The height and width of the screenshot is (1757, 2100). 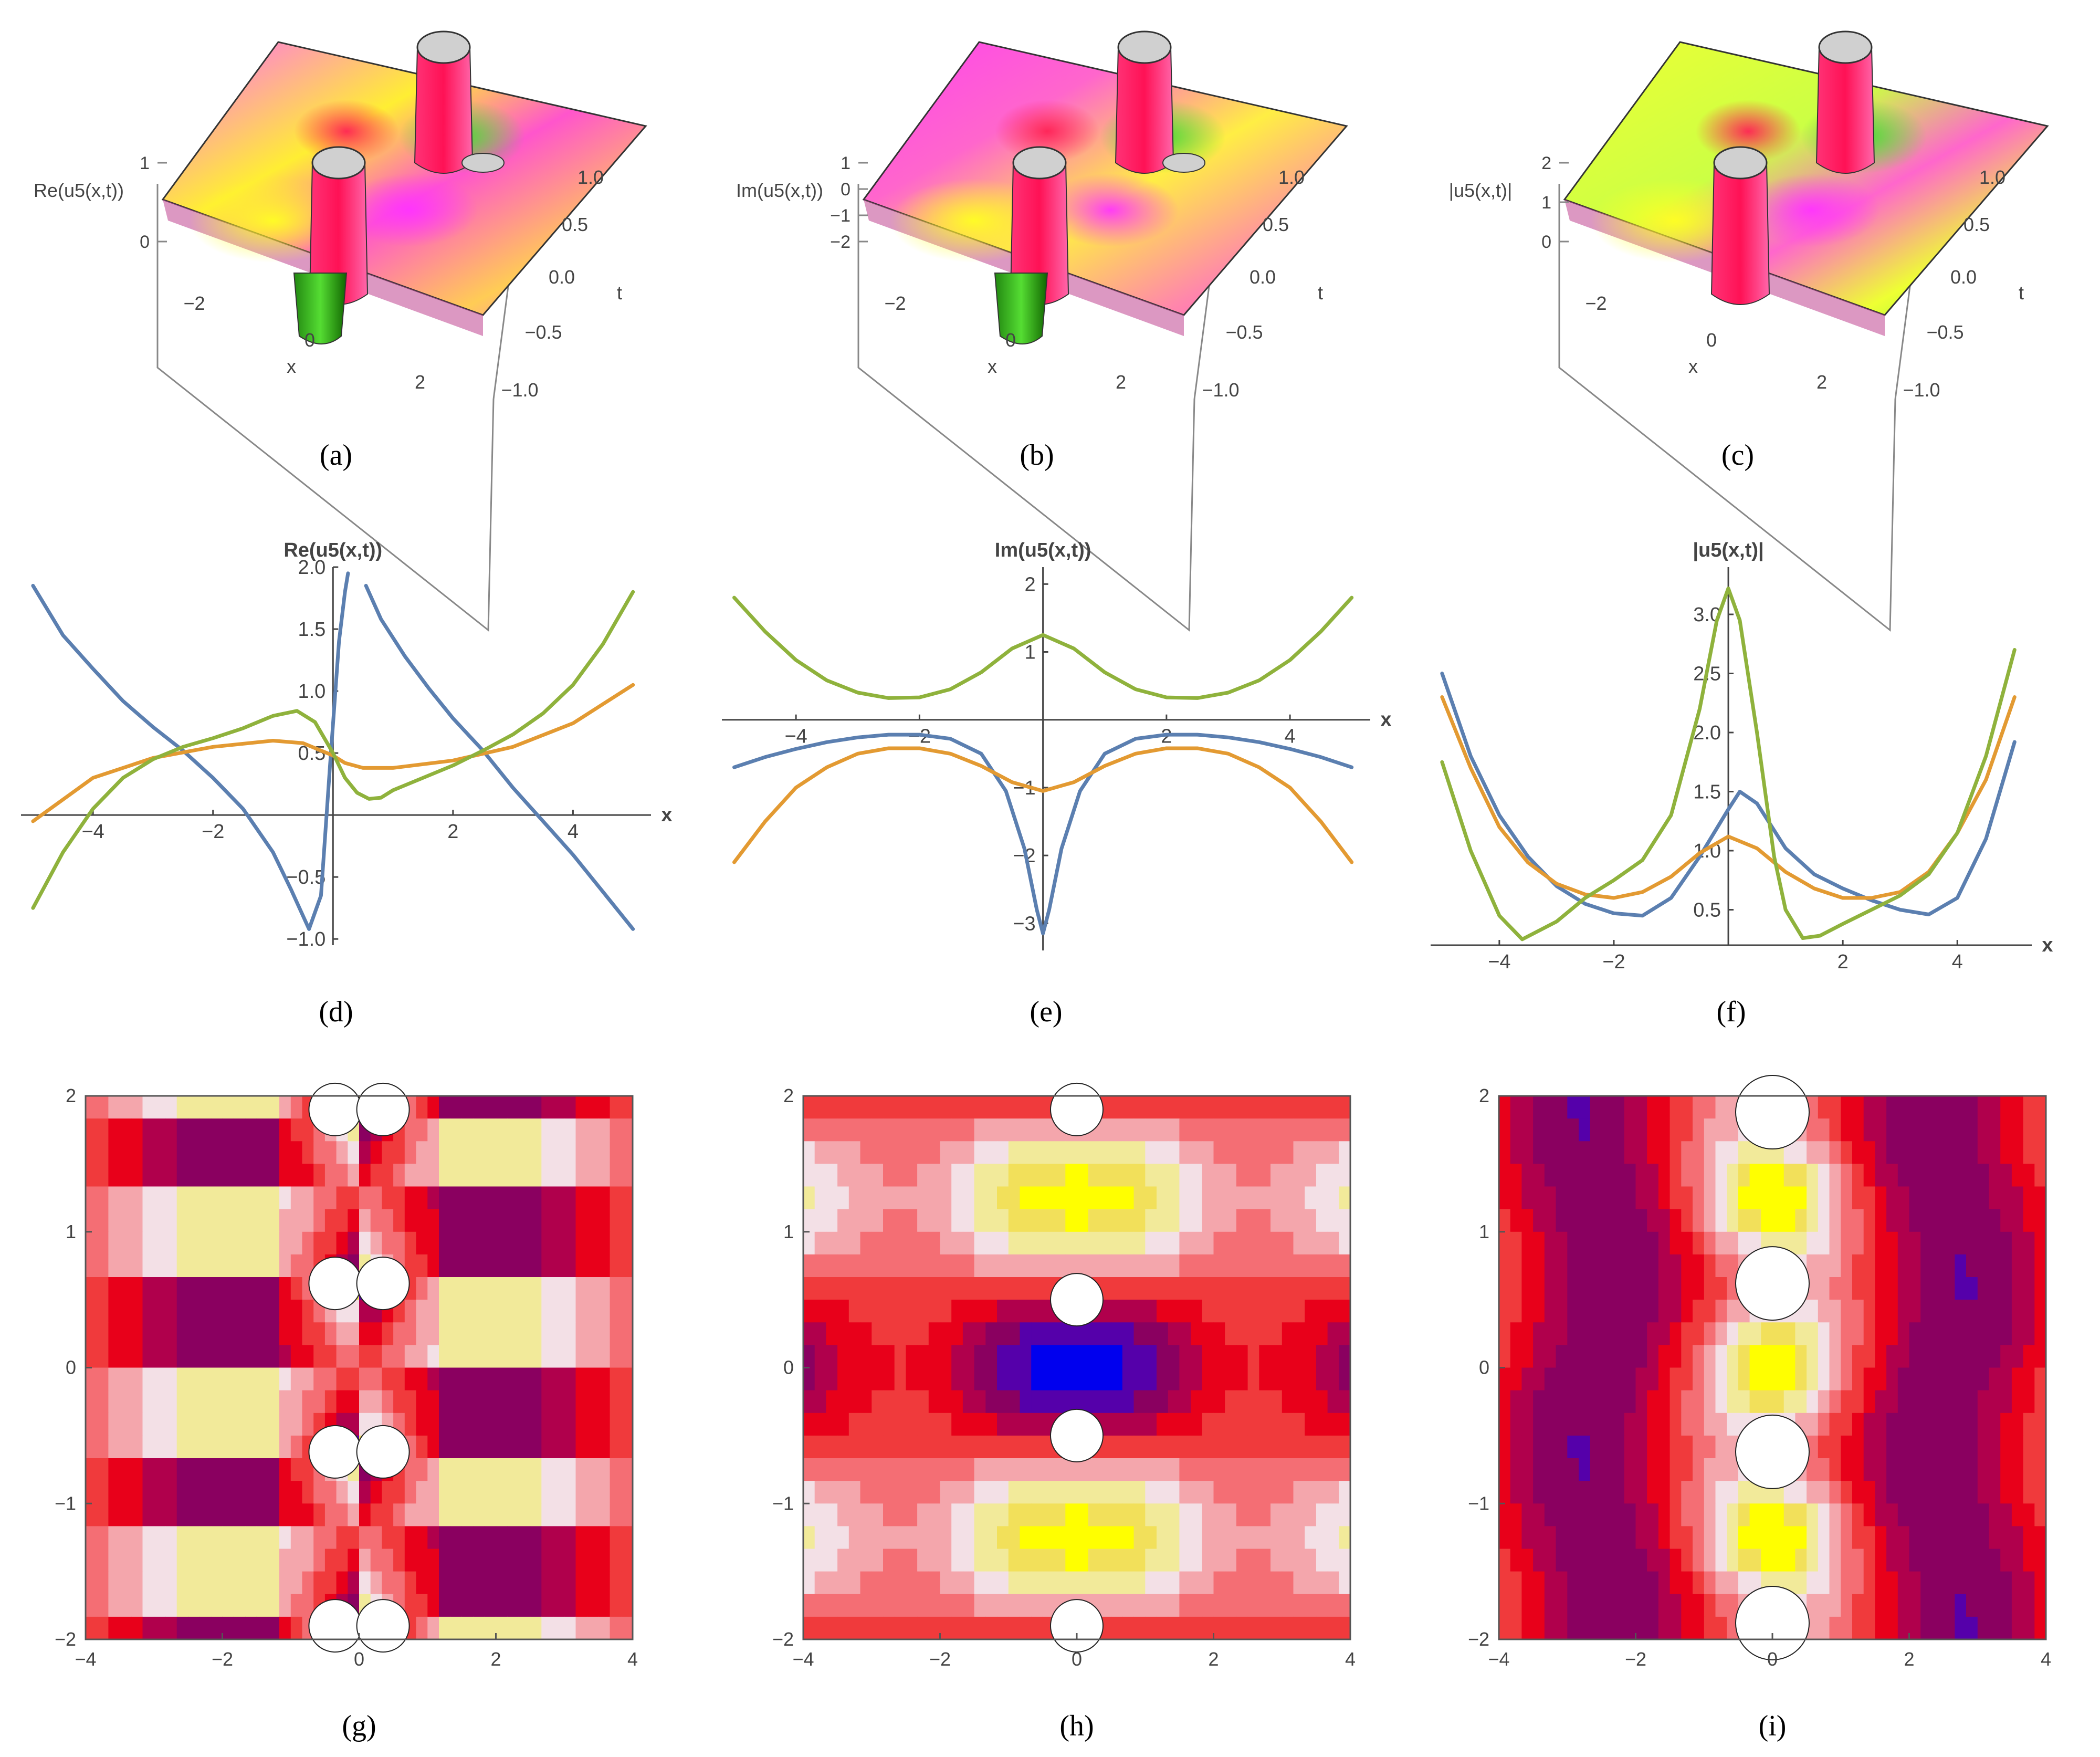 What do you see at coordinates (359, 1726) in the screenshot?
I see `panel-caption: (g)` at bounding box center [359, 1726].